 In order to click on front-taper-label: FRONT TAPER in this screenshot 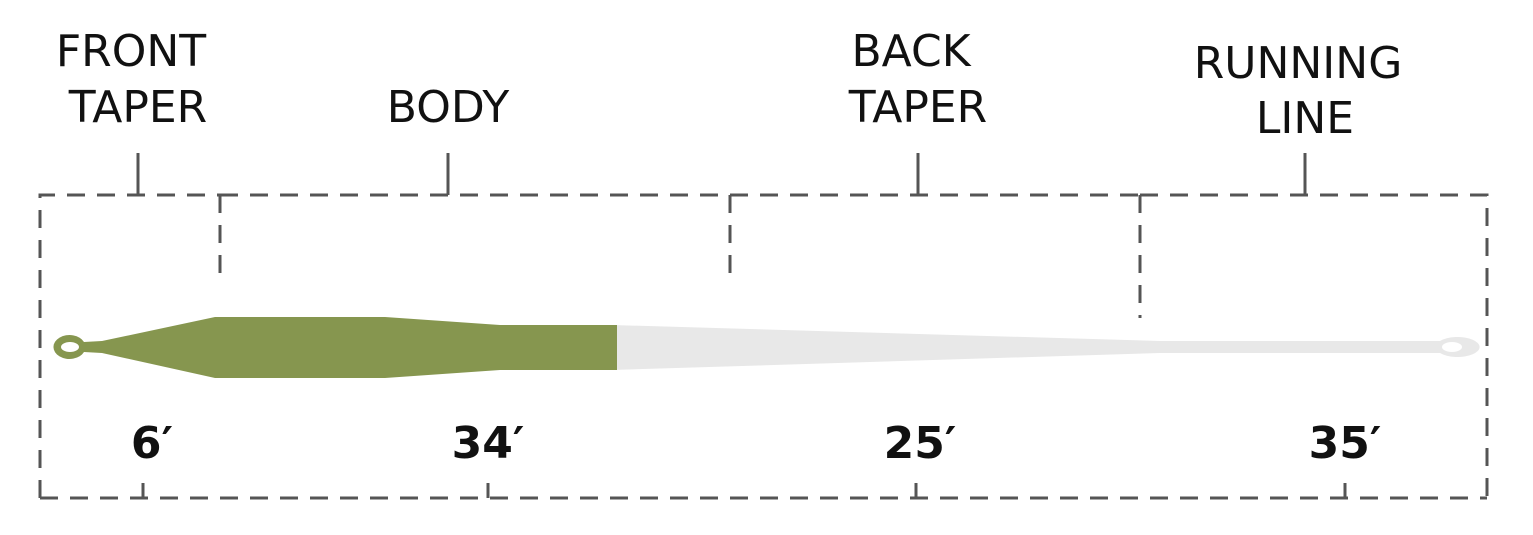, I will do `click(138, 79)`.